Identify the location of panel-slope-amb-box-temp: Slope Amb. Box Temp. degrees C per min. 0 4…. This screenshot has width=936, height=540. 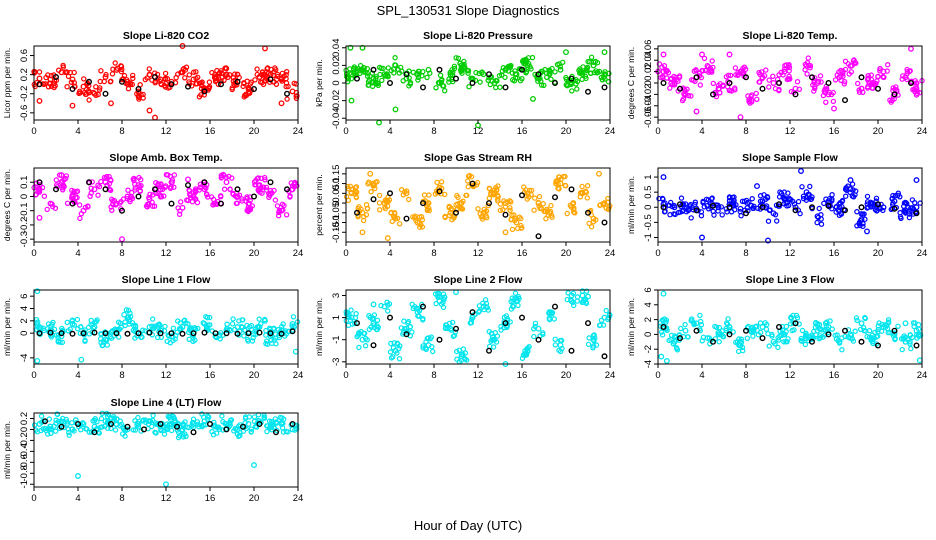
(152, 205).